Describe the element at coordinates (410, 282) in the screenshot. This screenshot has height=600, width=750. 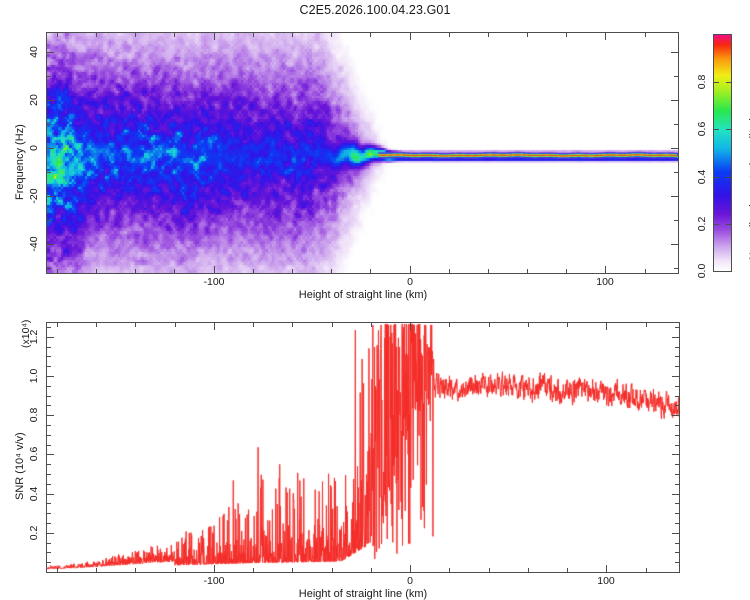
I see `spectrogram-xticklabel: 0` at that location.